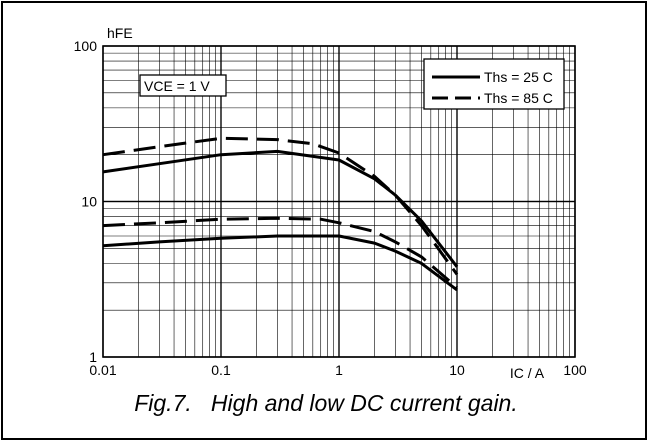 The width and height of the screenshot is (652, 444). I want to click on y-axis-label: hFE, so click(120, 33).